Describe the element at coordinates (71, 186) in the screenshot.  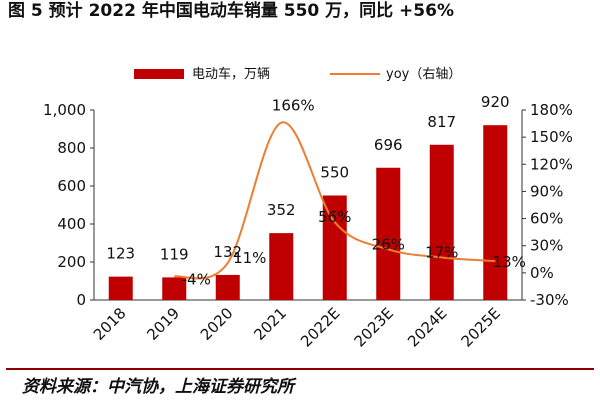
I see `y-left-tick-label: 600` at that location.